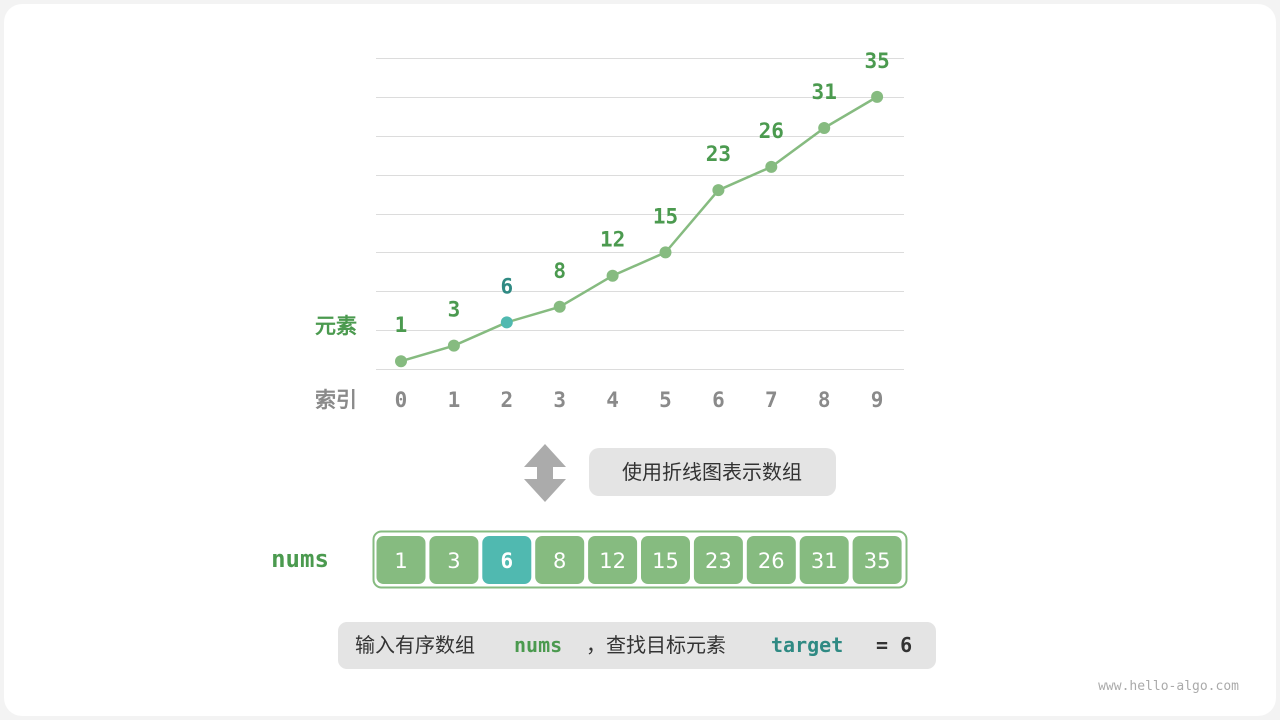 This screenshot has width=1280, height=720. Describe the element at coordinates (639, 229) in the screenshot. I see `series-line` at that location.